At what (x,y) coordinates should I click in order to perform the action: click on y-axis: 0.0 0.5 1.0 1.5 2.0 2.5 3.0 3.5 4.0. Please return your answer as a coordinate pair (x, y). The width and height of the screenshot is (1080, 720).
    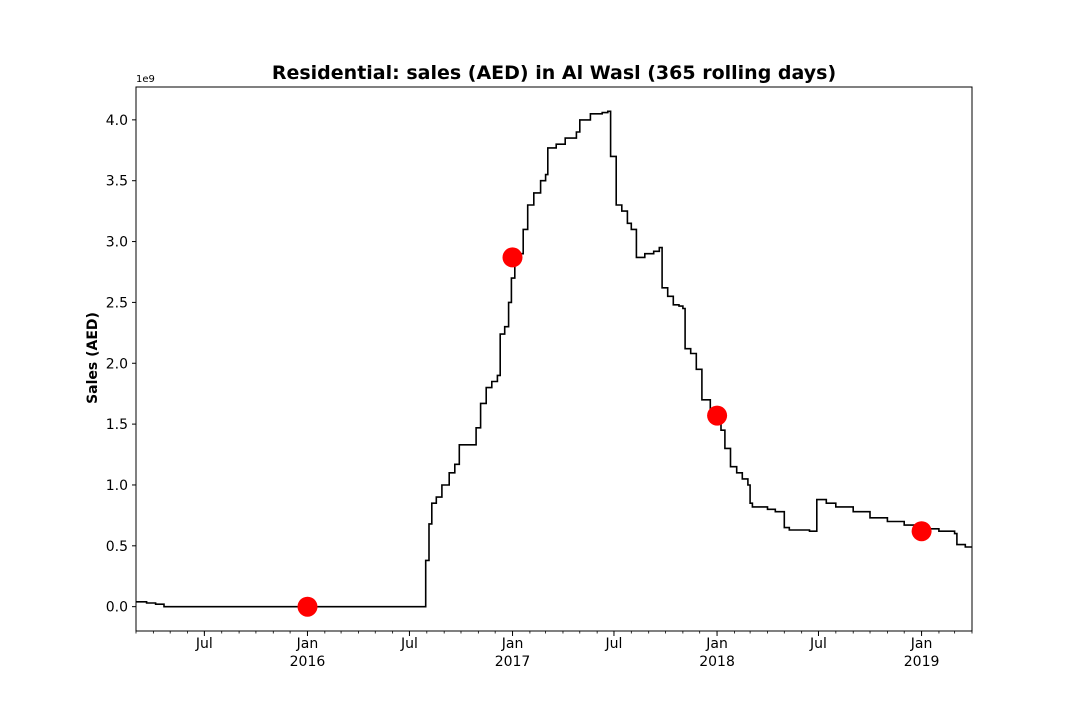
    Looking at the image, I should click on (121, 364).